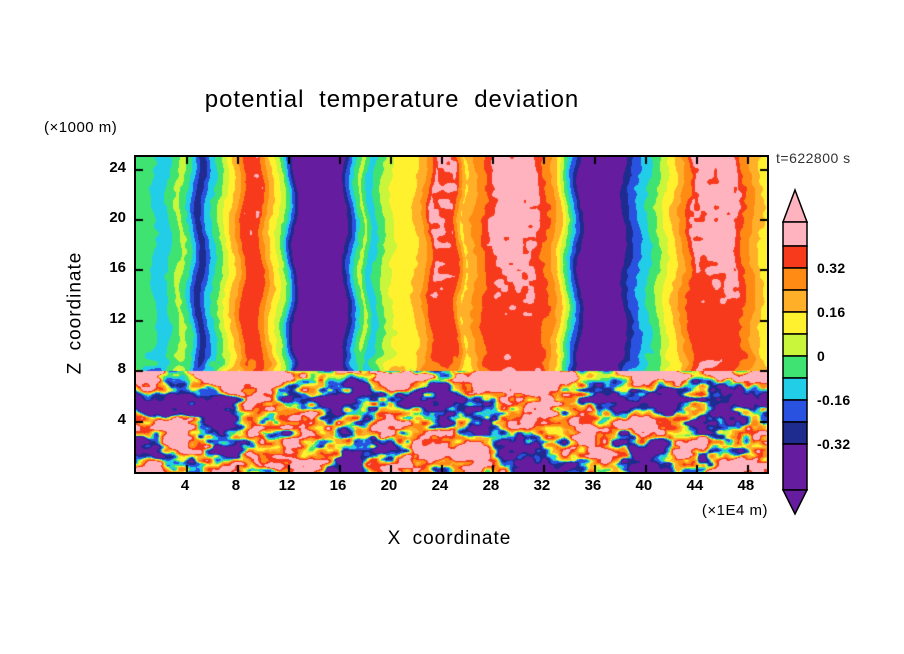  Describe the element at coordinates (795, 205) in the screenshot. I see `colorbar-arrow-top` at that location.